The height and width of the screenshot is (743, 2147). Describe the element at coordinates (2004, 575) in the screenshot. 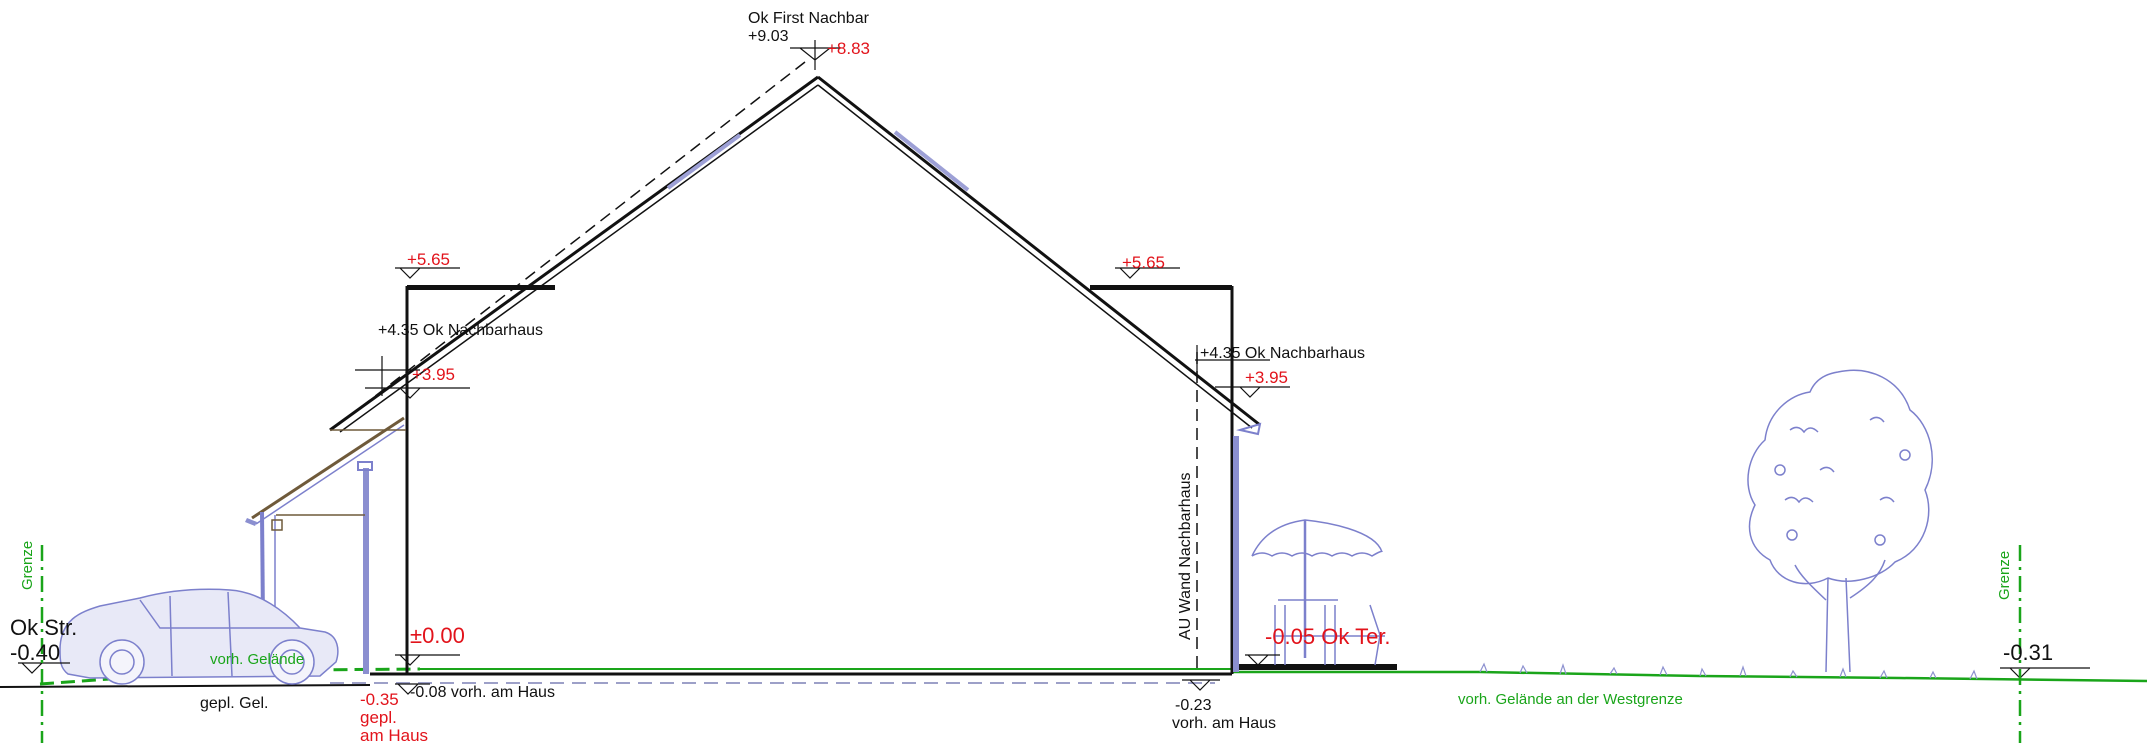

I see `boundary-right-label: Grenze` at that location.